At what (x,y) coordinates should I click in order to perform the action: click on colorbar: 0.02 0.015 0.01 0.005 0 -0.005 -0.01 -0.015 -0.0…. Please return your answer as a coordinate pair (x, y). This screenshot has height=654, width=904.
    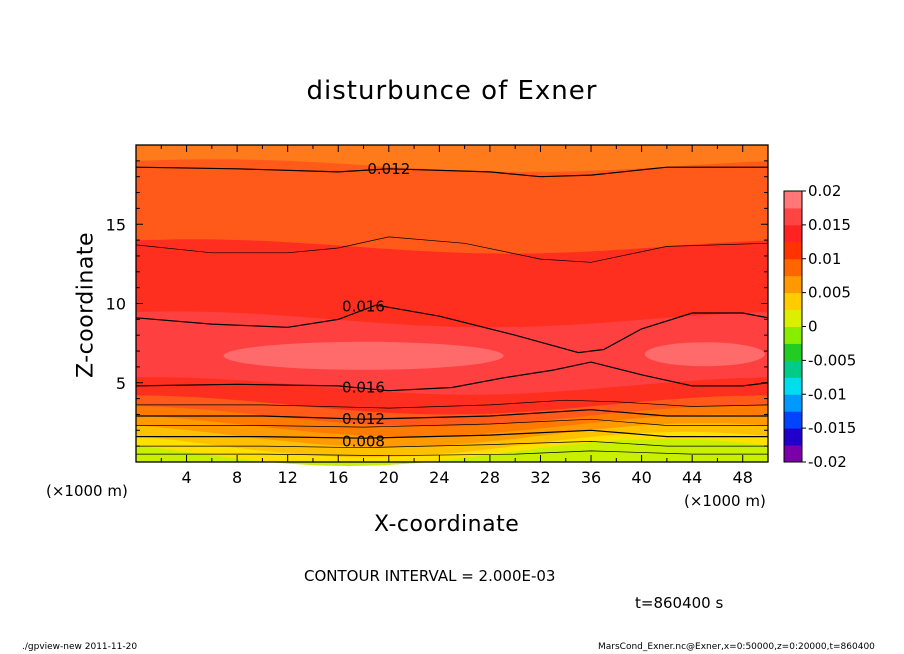
    Looking at the image, I should click on (820, 326).